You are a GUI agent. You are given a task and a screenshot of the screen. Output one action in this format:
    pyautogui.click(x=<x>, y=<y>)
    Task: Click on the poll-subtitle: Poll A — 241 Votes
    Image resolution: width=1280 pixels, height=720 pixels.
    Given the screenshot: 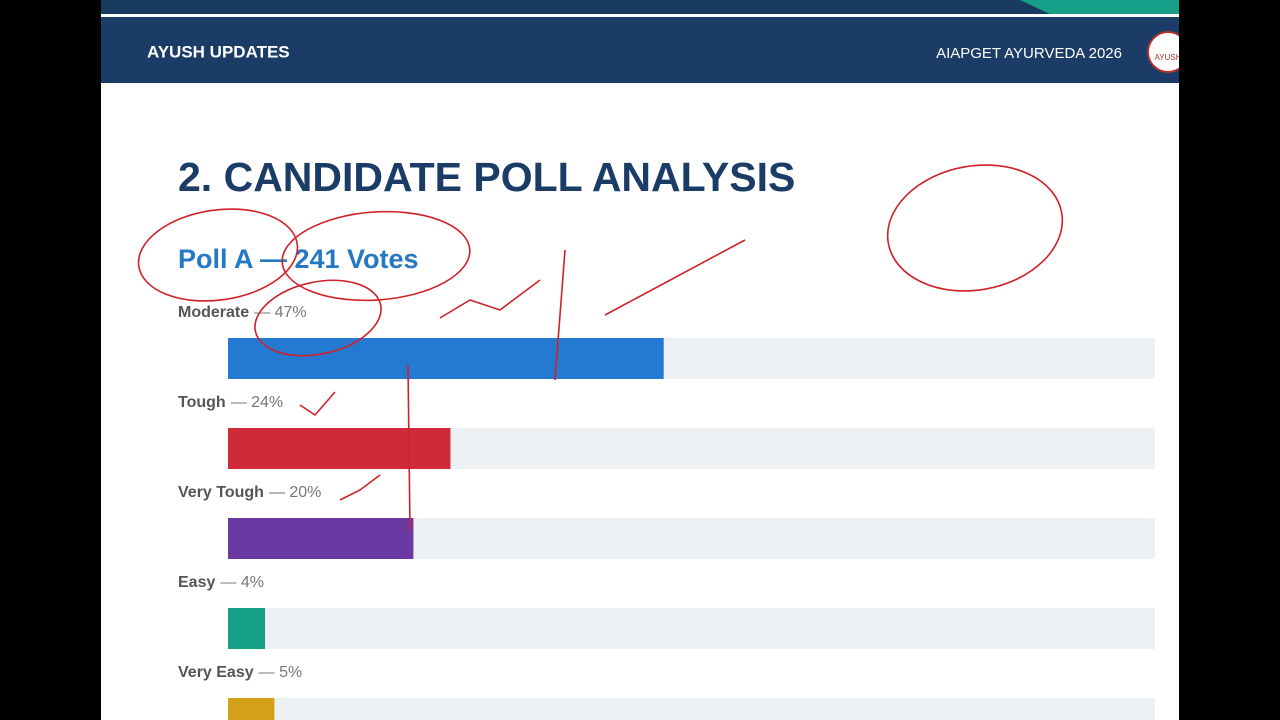 What is the action you would take?
    pyautogui.click(x=298, y=259)
    